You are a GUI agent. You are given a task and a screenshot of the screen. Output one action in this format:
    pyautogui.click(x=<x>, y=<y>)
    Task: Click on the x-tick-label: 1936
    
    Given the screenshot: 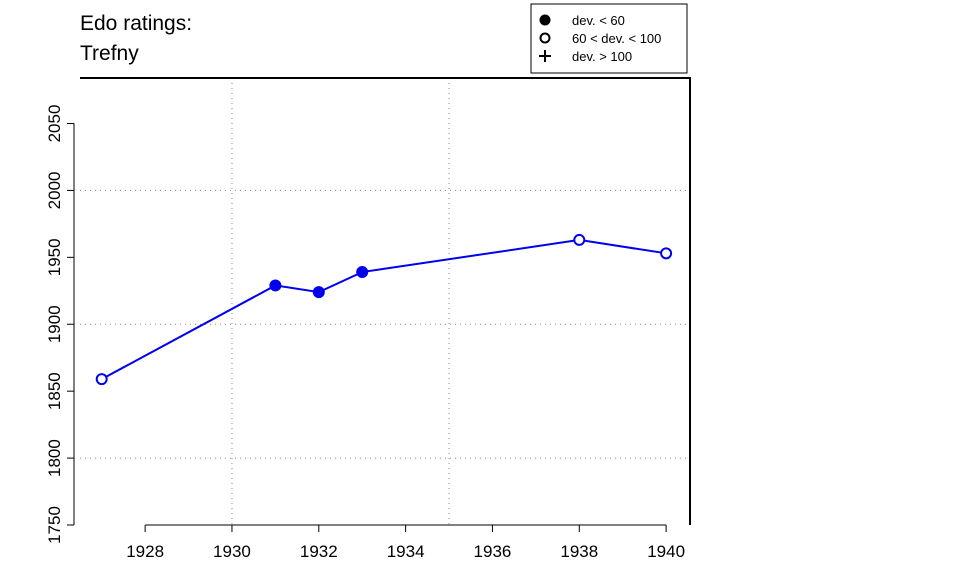 What is the action you would take?
    pyautogui.click(x=493, y=551)
    